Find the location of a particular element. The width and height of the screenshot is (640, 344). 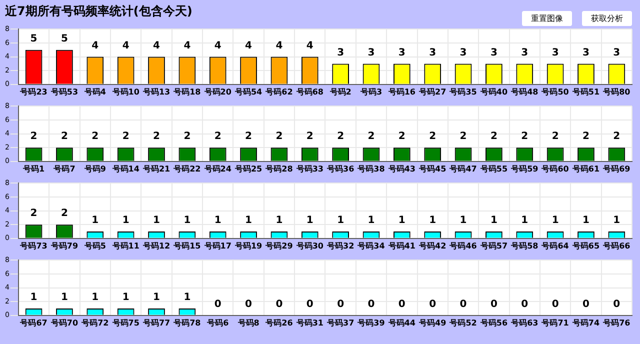

x-tick-label: 号码23 is located at coordinates (33, 91).